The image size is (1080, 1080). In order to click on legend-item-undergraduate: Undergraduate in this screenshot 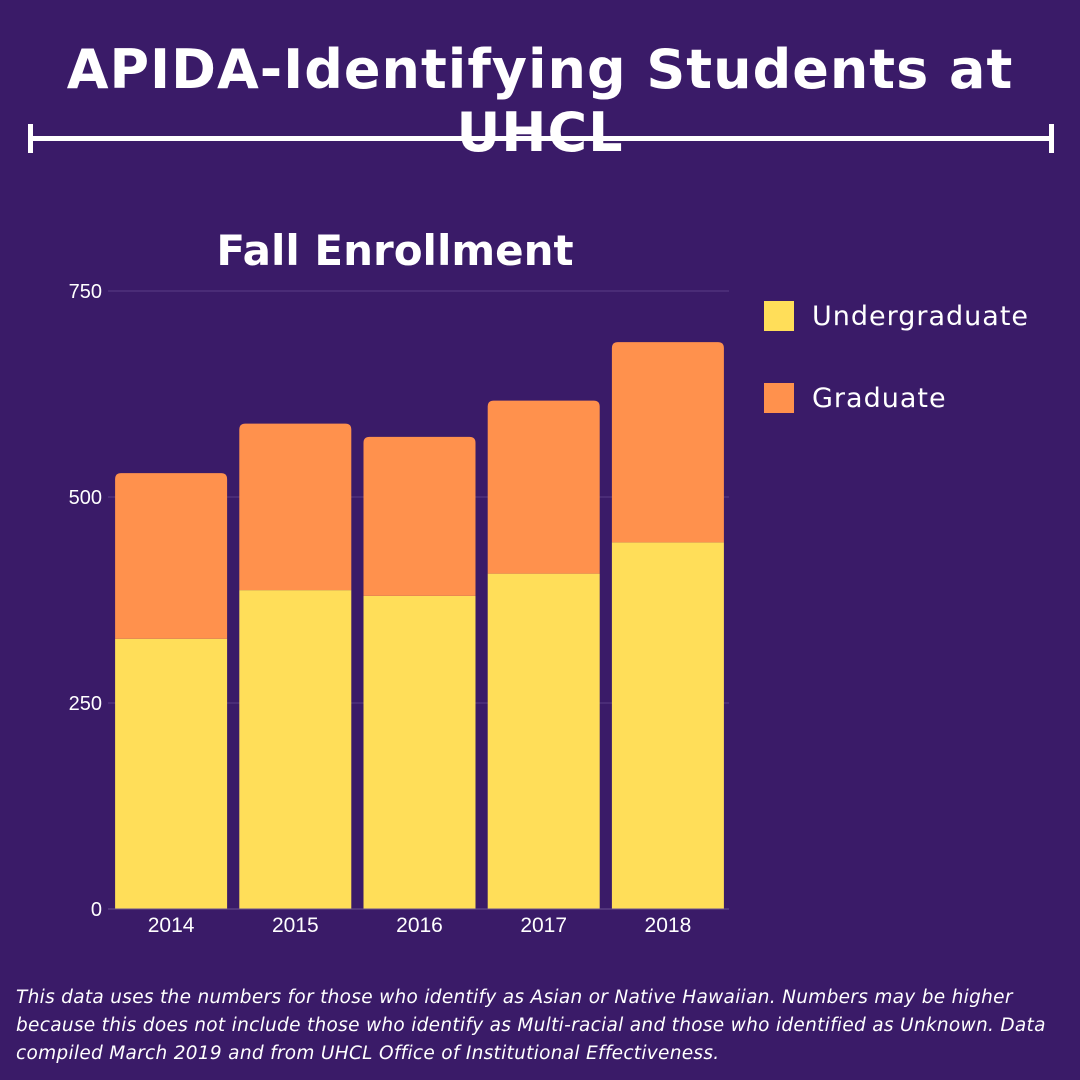, I will do `click(896, 316)`.